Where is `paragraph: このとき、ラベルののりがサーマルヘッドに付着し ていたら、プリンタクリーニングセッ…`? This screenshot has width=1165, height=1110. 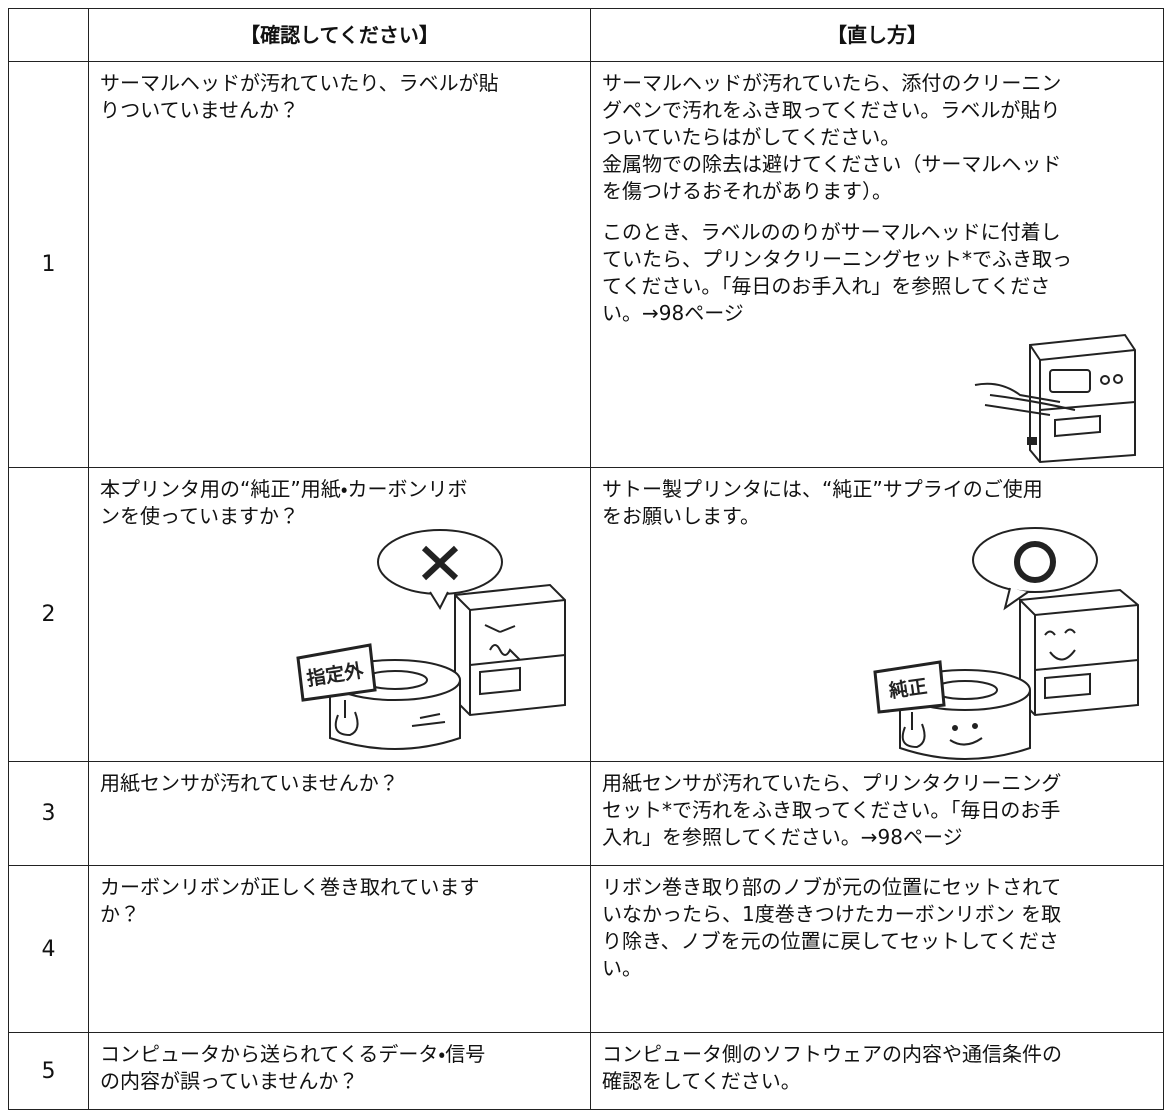
paragraph: このとき、ラベルののりがサーマルヘッドに付着し ていたら、プリンタクリーニングセッ… is located at coordinates (877, 273).